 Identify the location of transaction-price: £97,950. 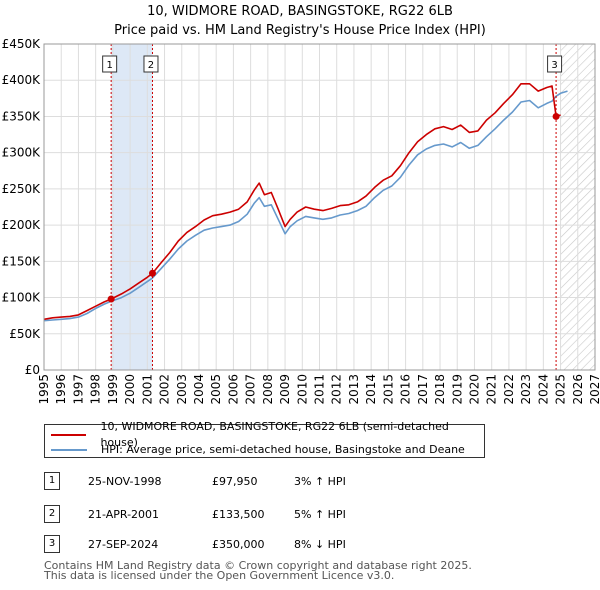
(235, 481).